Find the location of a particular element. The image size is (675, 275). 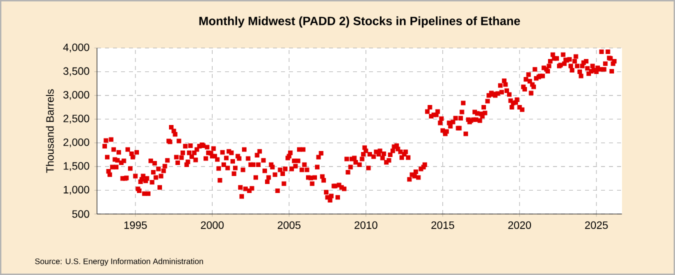

x-tick-label: 2015 is located at coordinates (442, 225).